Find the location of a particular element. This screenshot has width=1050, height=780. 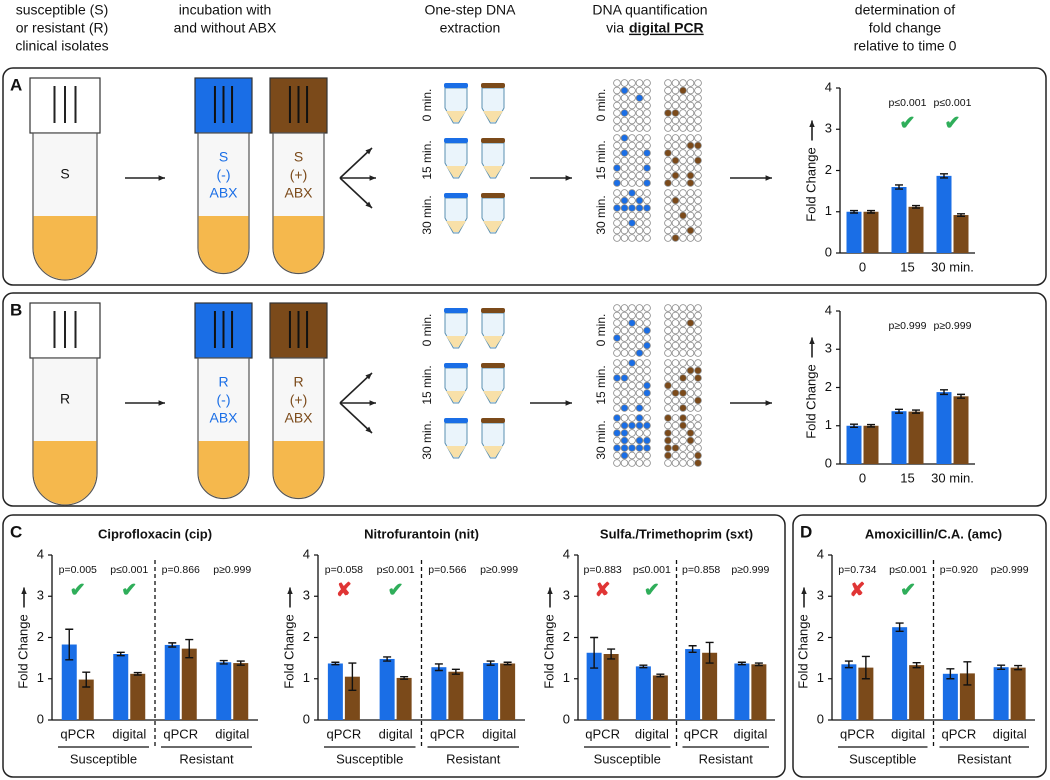

header-emphasis: digital PCR is located at coordinates (666, 28).